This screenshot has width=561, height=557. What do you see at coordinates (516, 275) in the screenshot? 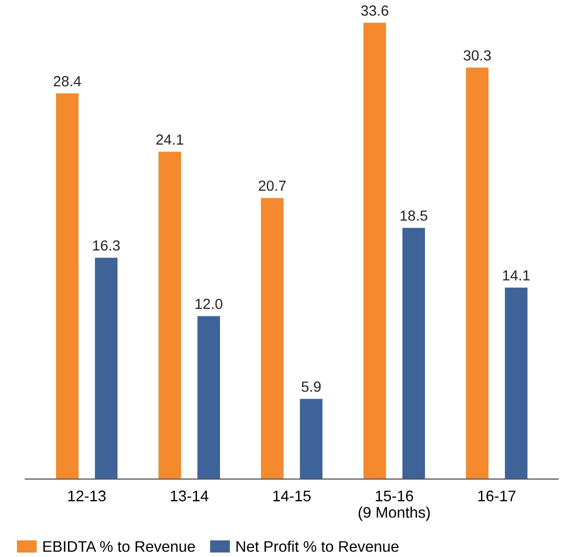
I see `data-label: 14.1` at bounding box center [516, 275].